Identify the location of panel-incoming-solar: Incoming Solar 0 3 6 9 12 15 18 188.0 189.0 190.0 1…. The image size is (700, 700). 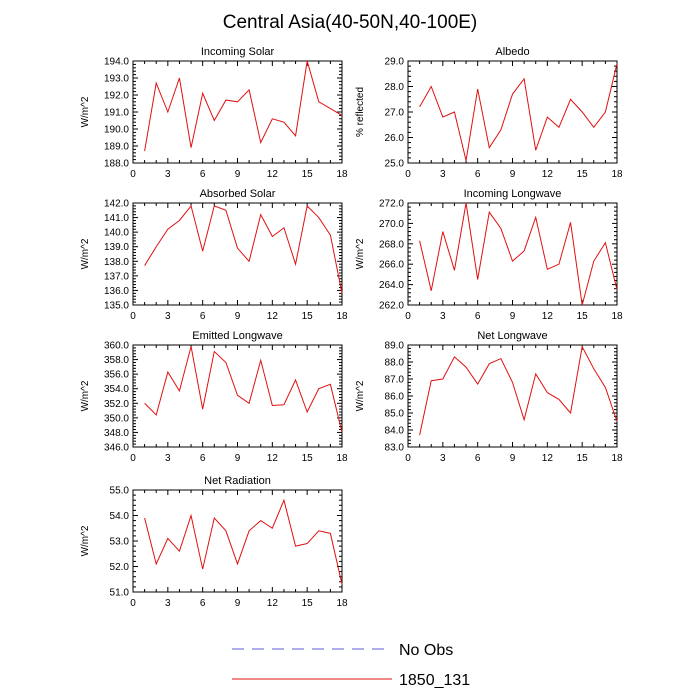
(214, 113).